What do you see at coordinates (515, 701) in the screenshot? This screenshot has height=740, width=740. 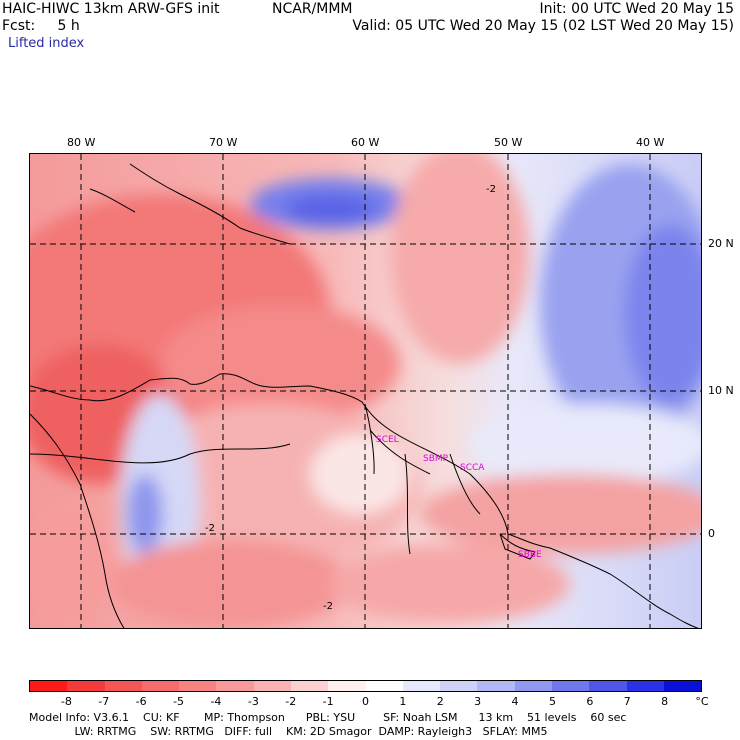 I see `colorbar-tick-label: 4` at bounding box center [515, 701].